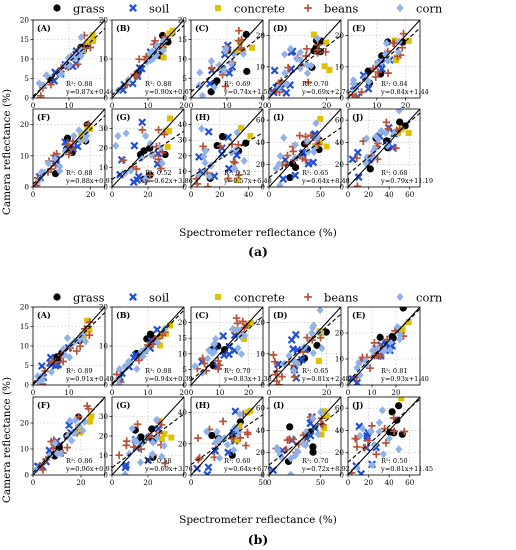 Image resolution: width=516 pixels, height=550 pixels. Describe the element at coordinates (325, 92) in the screenshot. I see `equation-label: y=0.69x+2.74` at that location.